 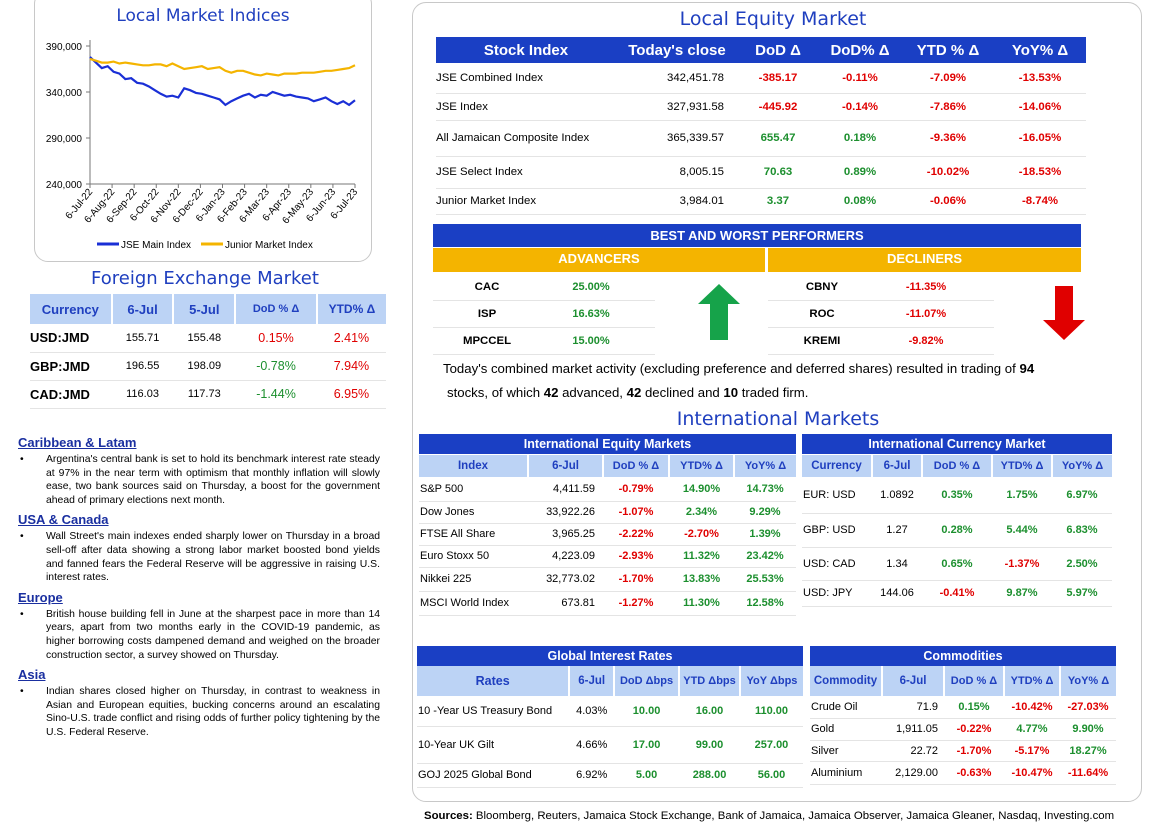 I want to click on news-heading: Caribbean & Latam, so click(x=77, y=442).